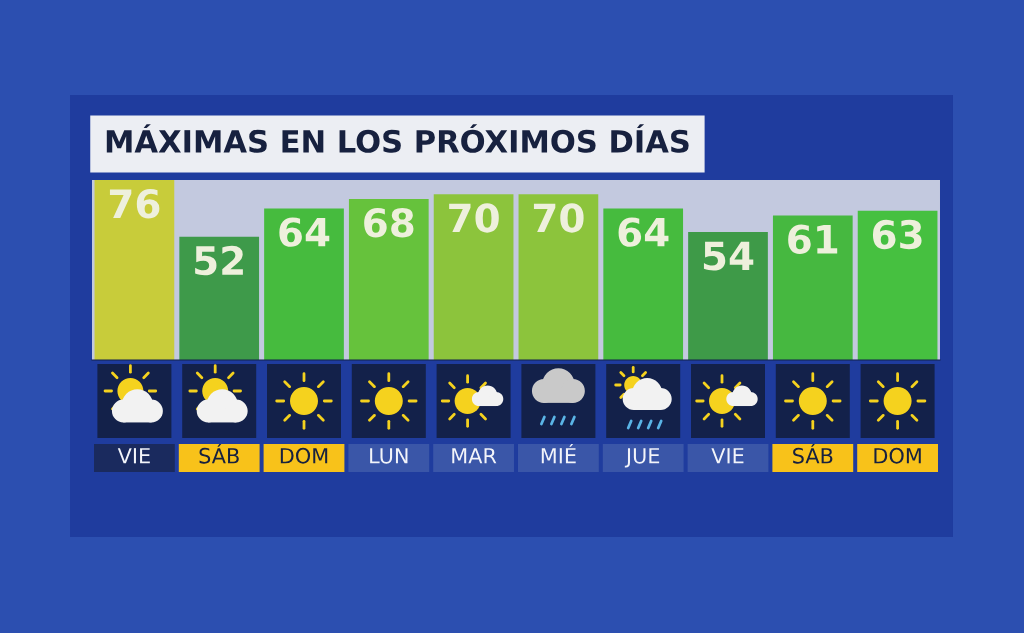  What do you see at coordinates (813, 239) in the screenshot?
I see `data-label: 61` at bounding box center [813, 239].